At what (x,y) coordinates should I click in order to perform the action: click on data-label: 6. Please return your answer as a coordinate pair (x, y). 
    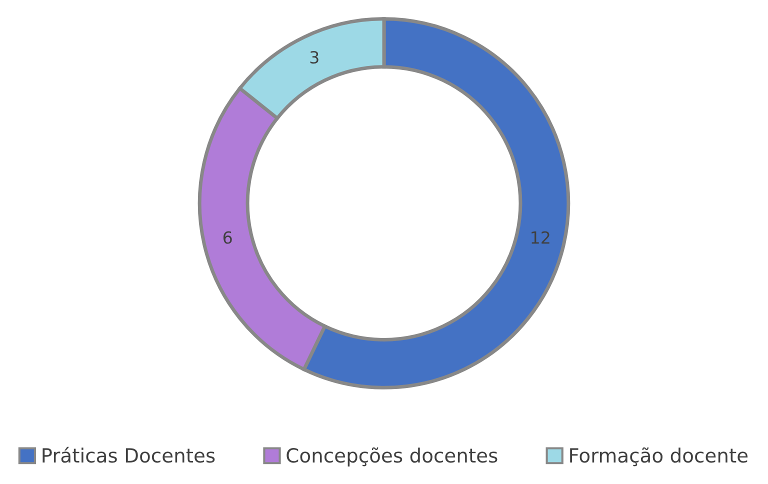
    Looking at the image, I should click on (227, 237).